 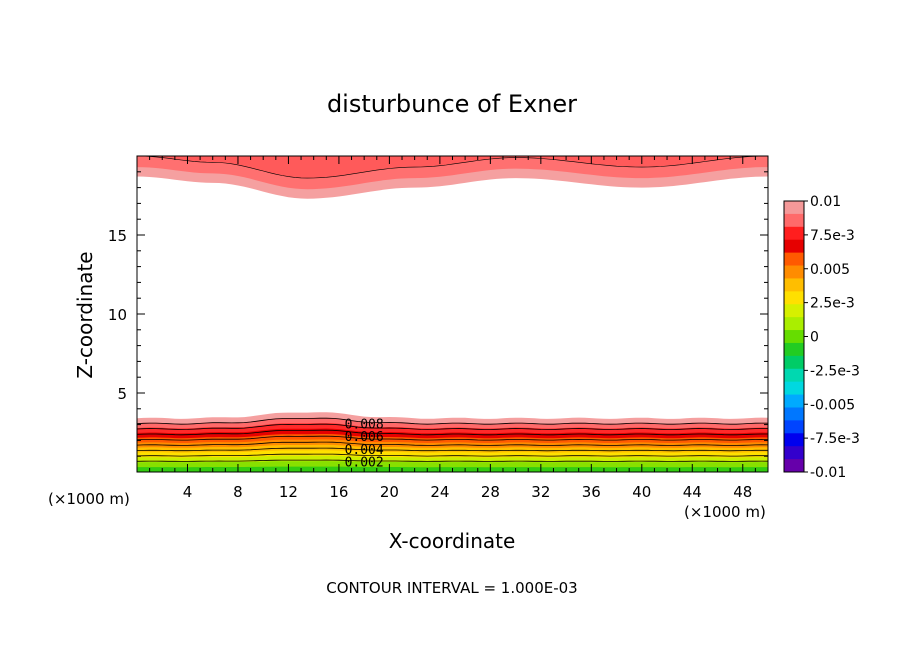 What do you see at coordinates (451, 588) in the screenshot?
I see `contour-interval-text: CONTOUR INTERVAL = 1.000E-03` at bounding box center [451, 588].